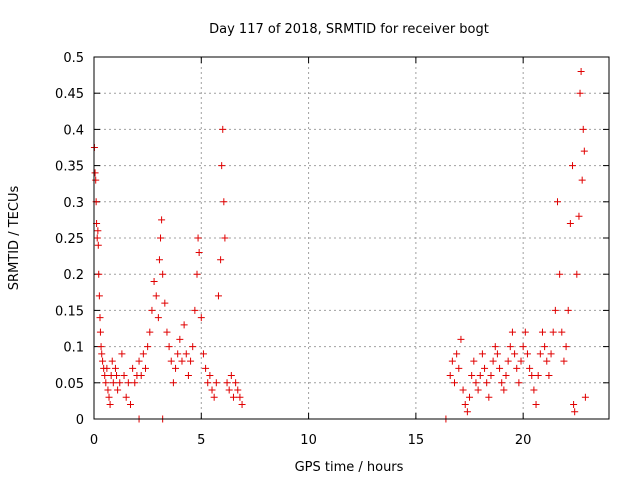 The image size is (640, 480). I want to click on x-tick-label: 15, so click(416, 440).